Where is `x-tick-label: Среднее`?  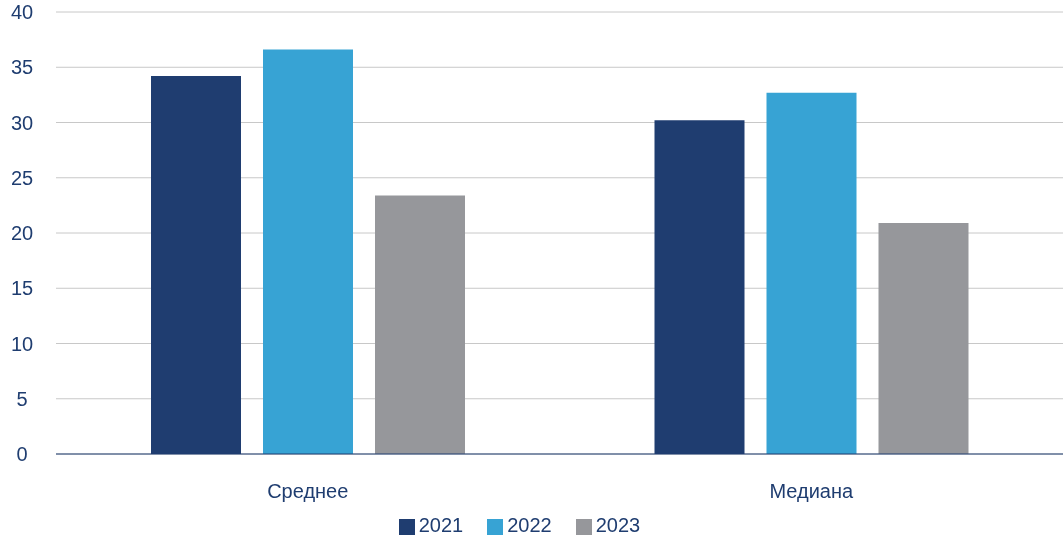 x-tick-label: Среднее is located at coordinates (308, 491).